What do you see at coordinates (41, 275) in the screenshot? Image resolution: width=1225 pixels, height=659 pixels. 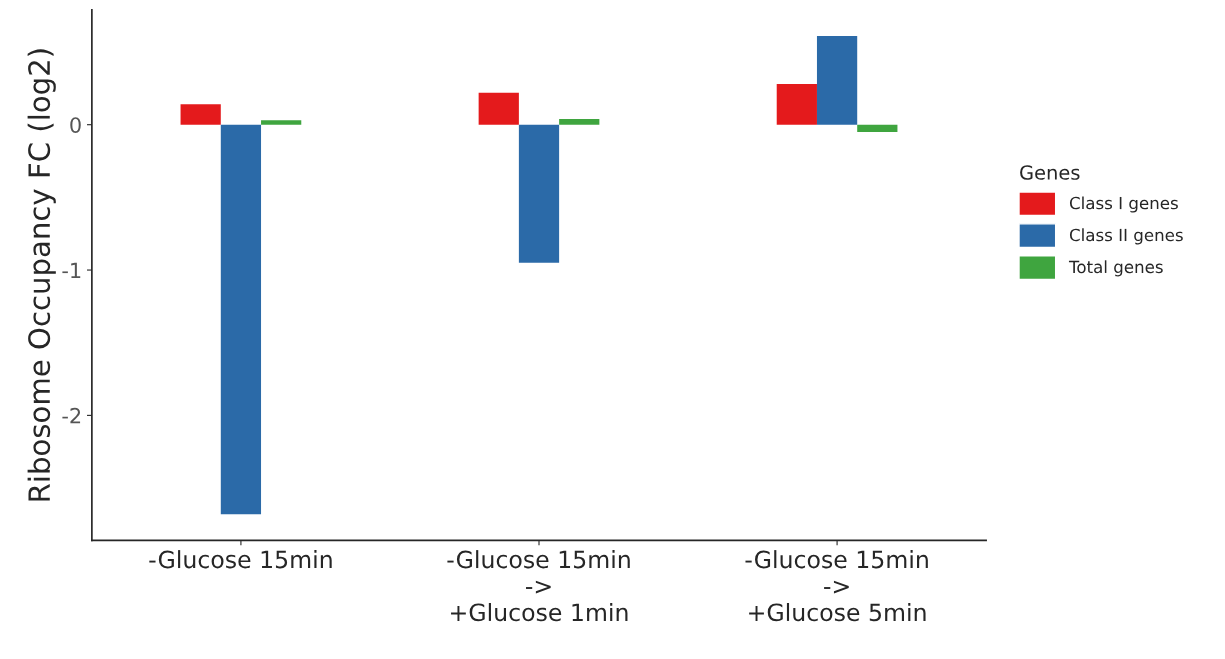 I see `y-axis-title: Ribosome Occupancy FC (log2)` at bounding box center [41, 275].